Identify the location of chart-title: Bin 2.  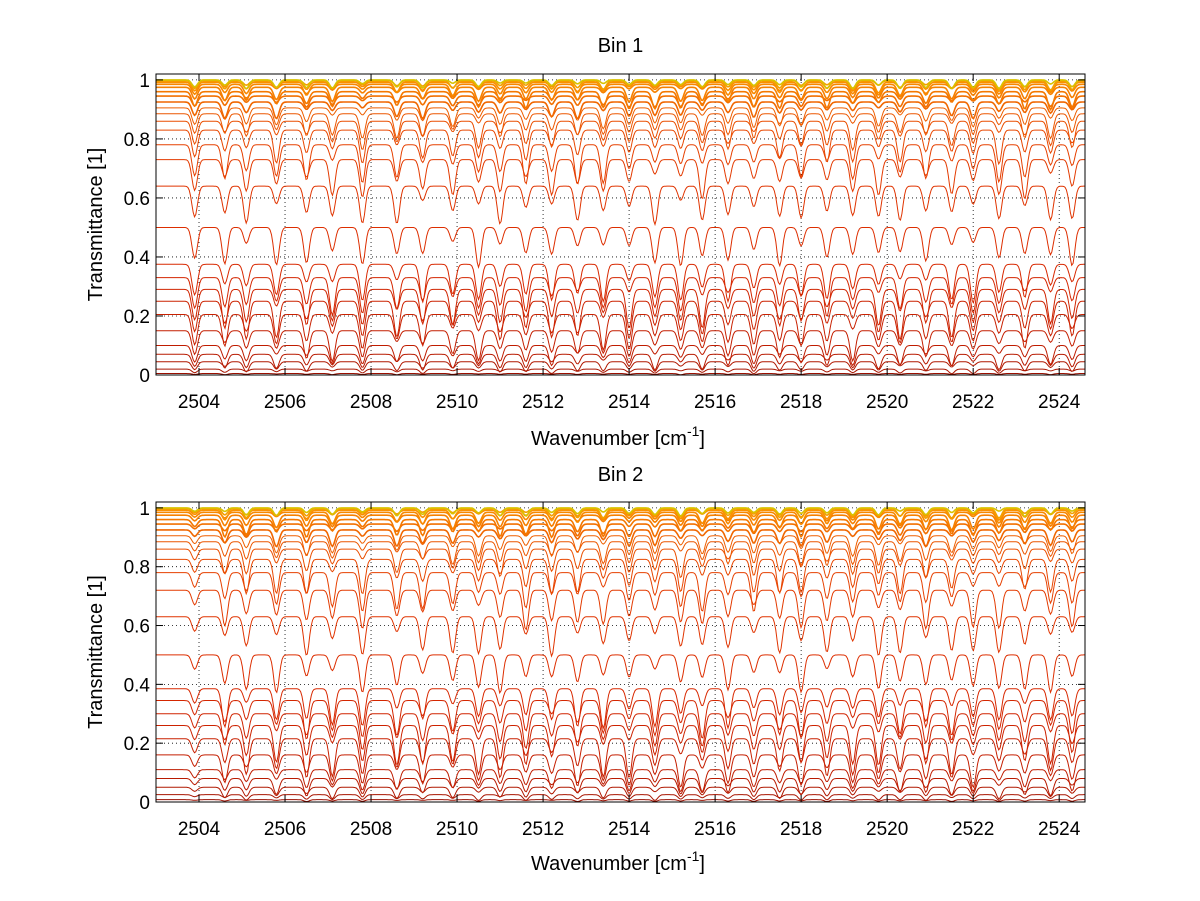
(621, 475).